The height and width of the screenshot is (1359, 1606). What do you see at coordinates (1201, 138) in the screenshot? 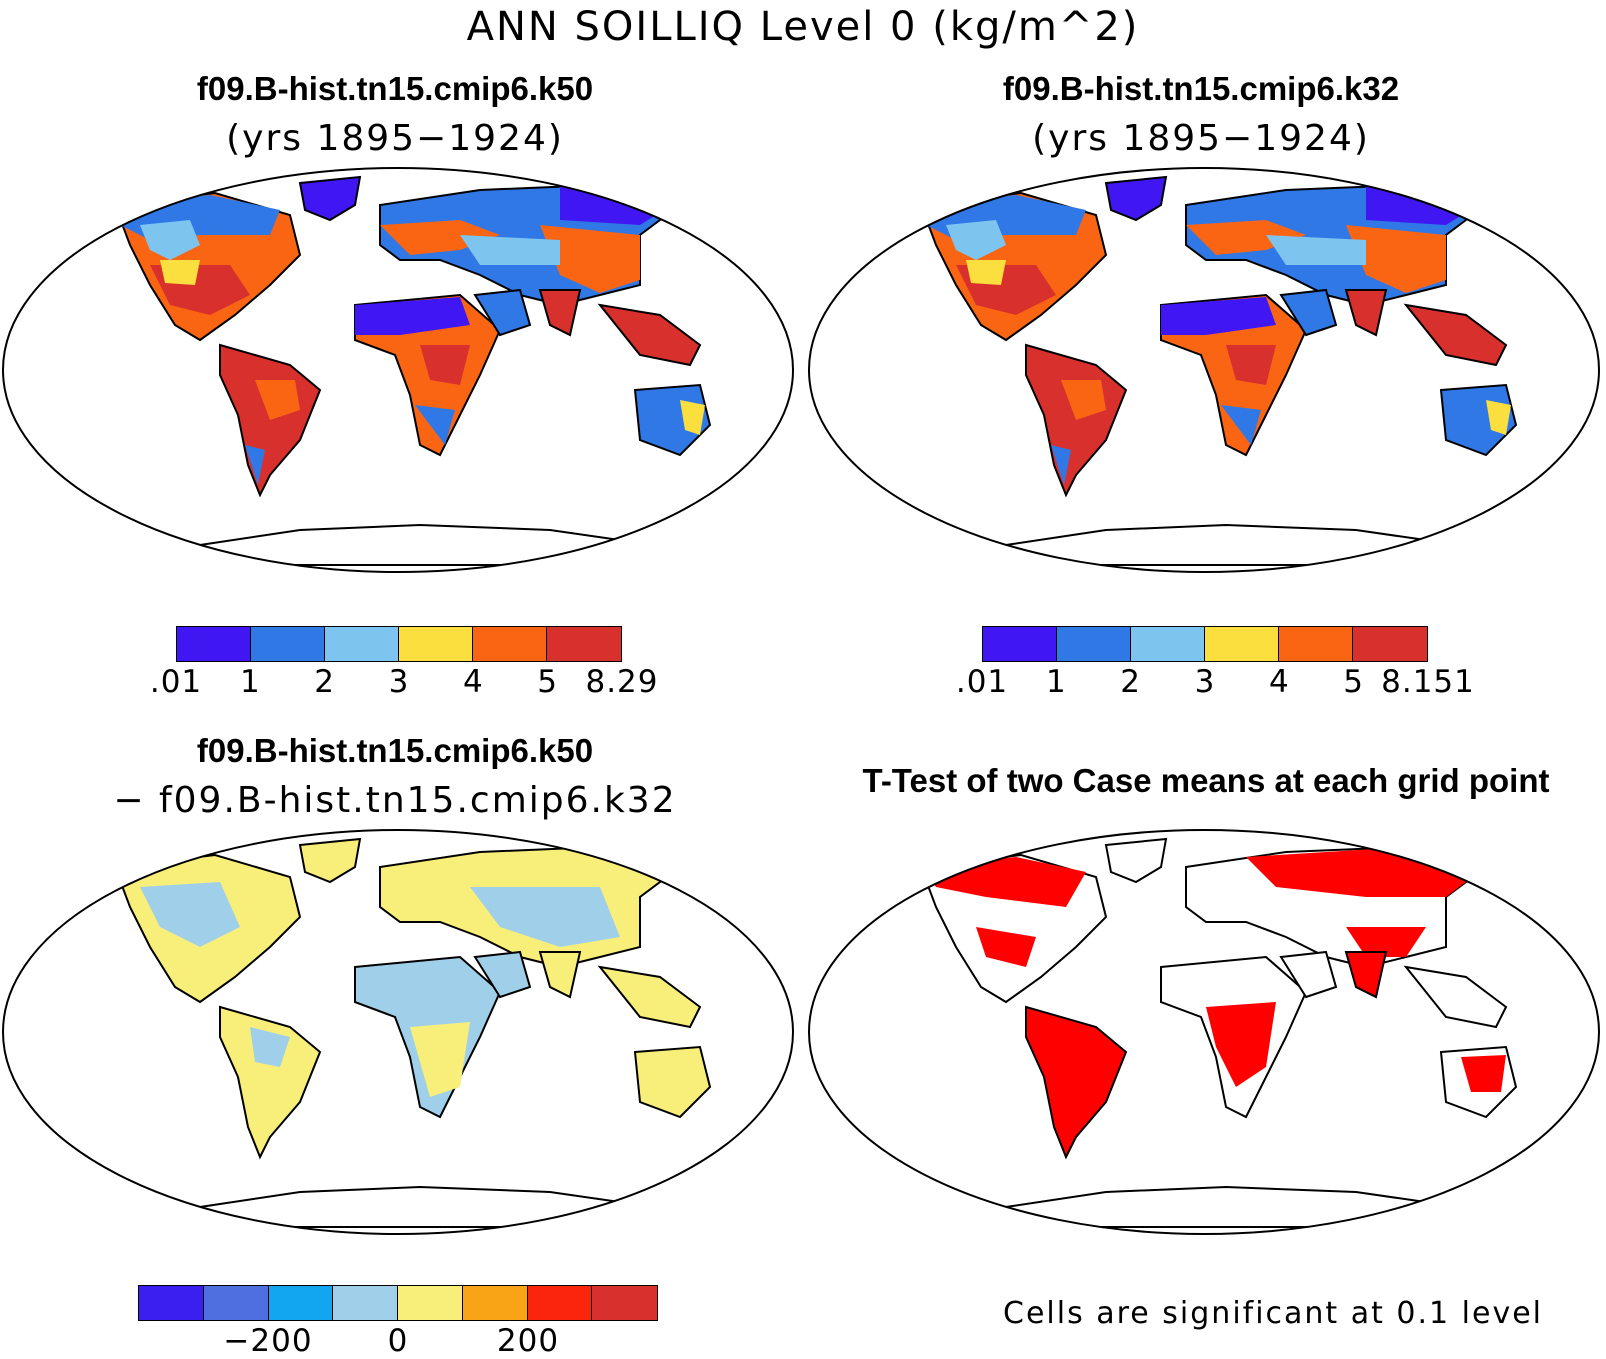
I see `panel-subtitle-top-right: (yrs 1895−1924)` at bounding box center [1201, 138].